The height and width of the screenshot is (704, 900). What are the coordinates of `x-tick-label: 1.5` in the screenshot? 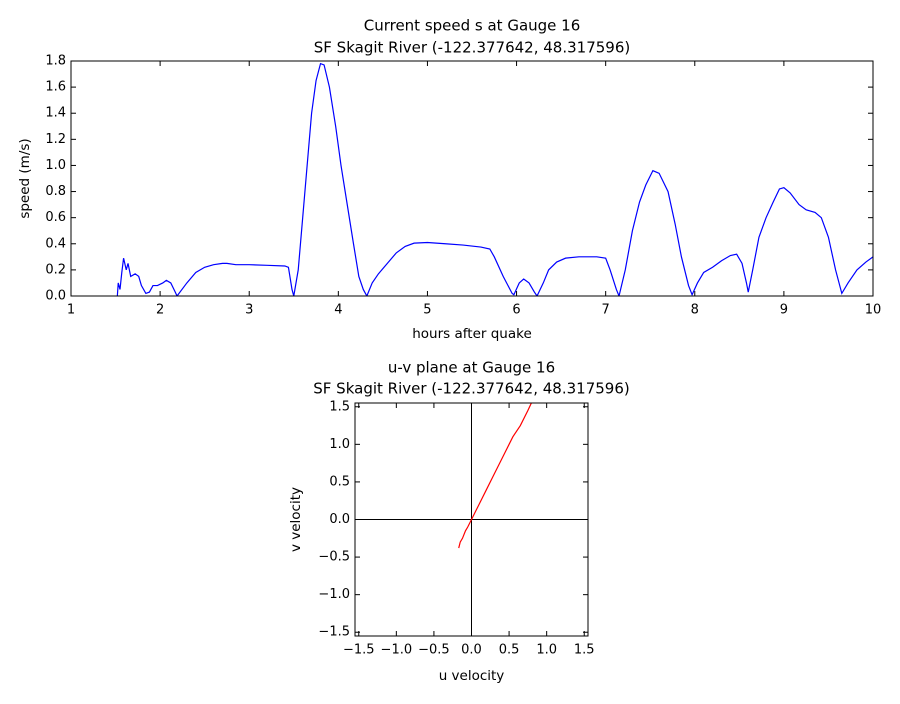 It's located at (584, 650).